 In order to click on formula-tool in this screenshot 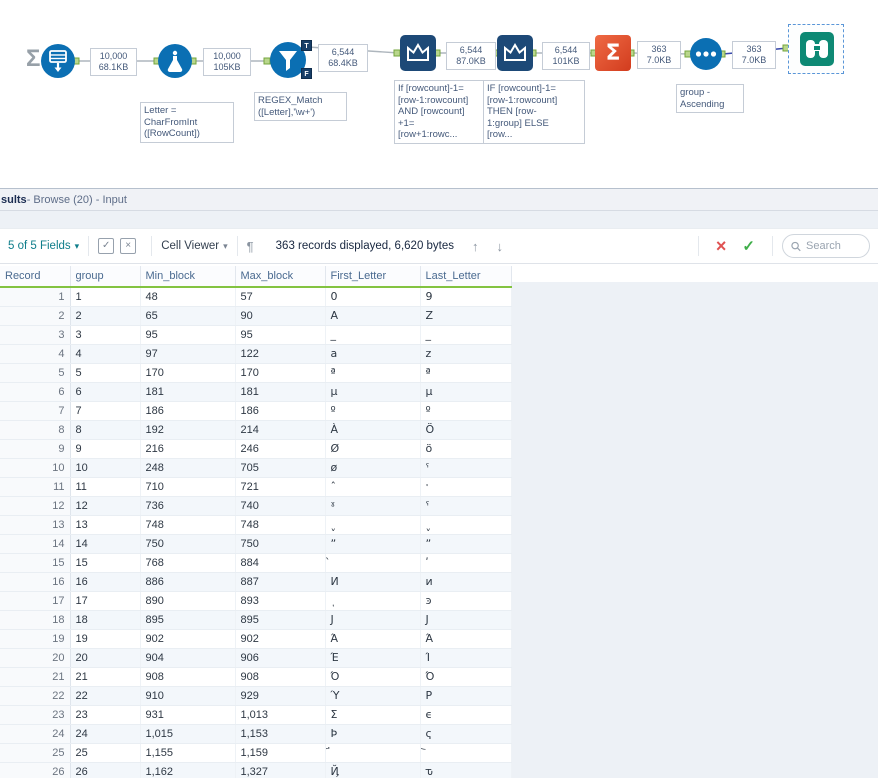, I will do `click(175, 61)`.